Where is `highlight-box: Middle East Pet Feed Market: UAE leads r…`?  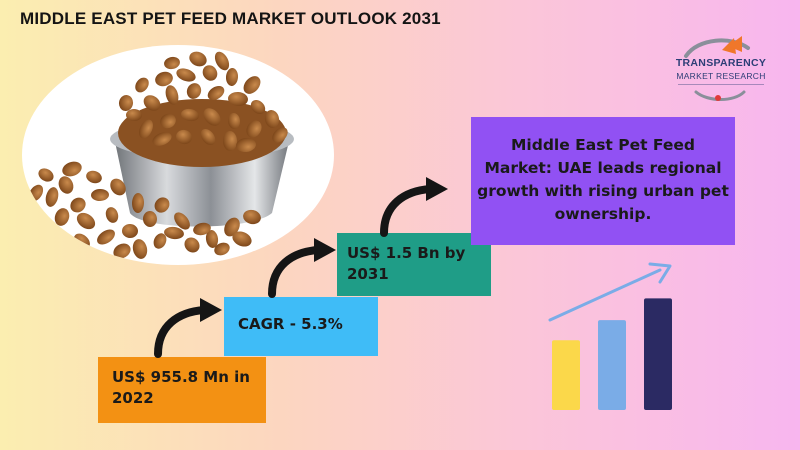 highlight-box: Middle East Pet Feed Market: UAE leads r… is located at coordinates (603, 181).